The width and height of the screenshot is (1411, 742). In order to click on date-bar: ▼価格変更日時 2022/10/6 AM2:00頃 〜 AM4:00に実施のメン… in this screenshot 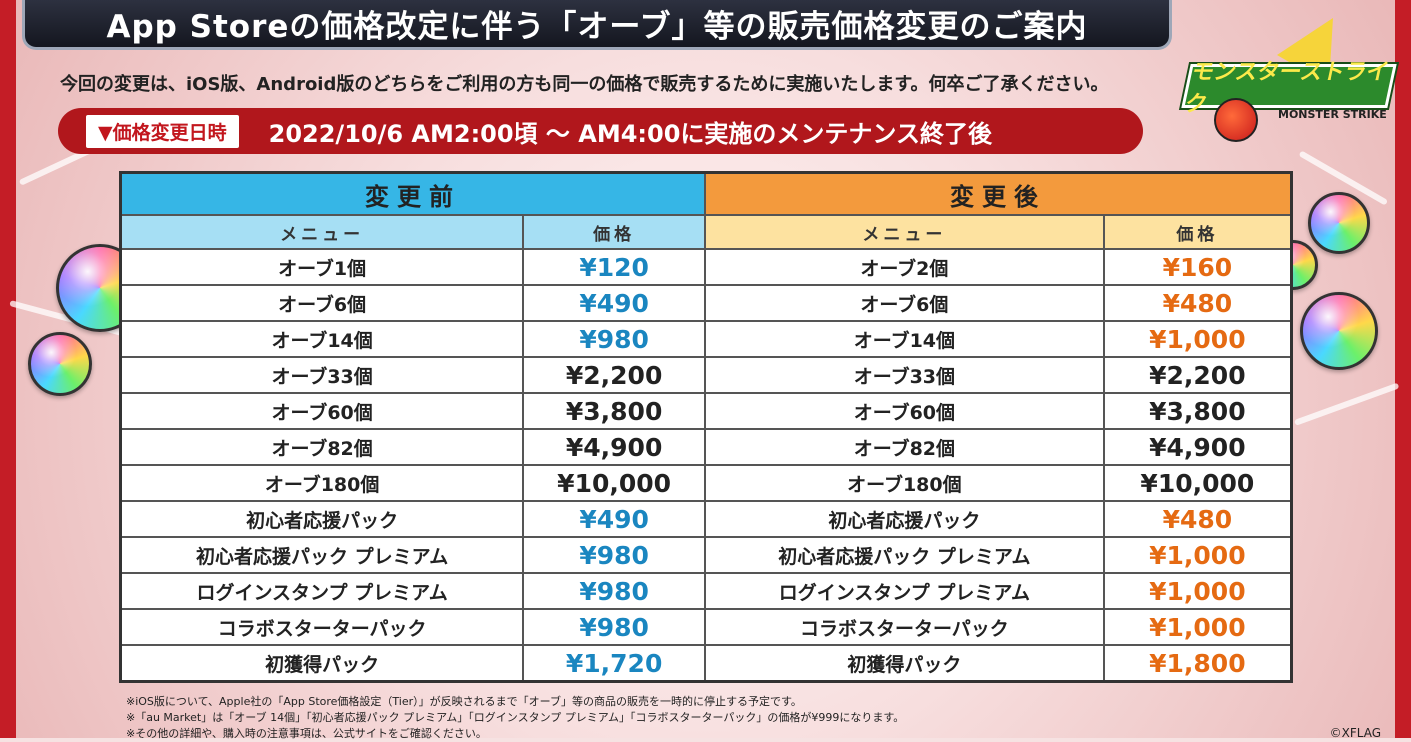, I will do `click(600, 131)`.